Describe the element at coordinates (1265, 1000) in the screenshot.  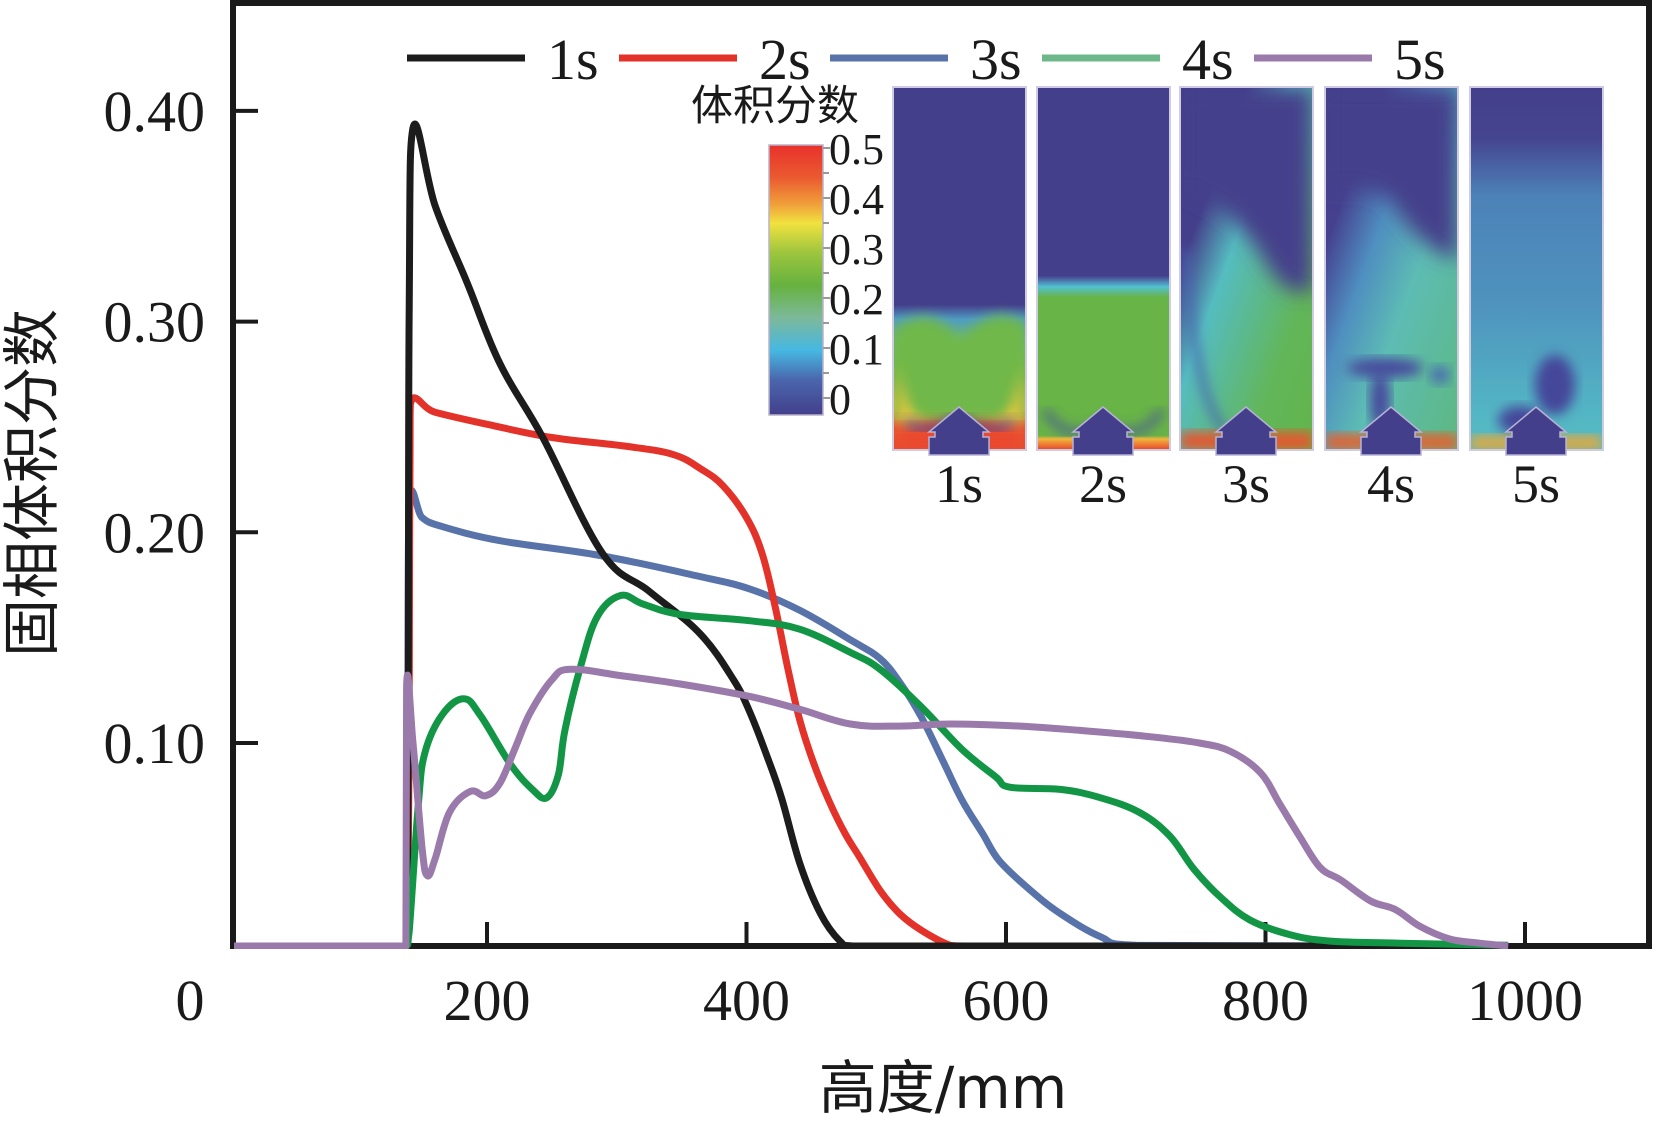
I see `x-tick-label: 800` at that location.